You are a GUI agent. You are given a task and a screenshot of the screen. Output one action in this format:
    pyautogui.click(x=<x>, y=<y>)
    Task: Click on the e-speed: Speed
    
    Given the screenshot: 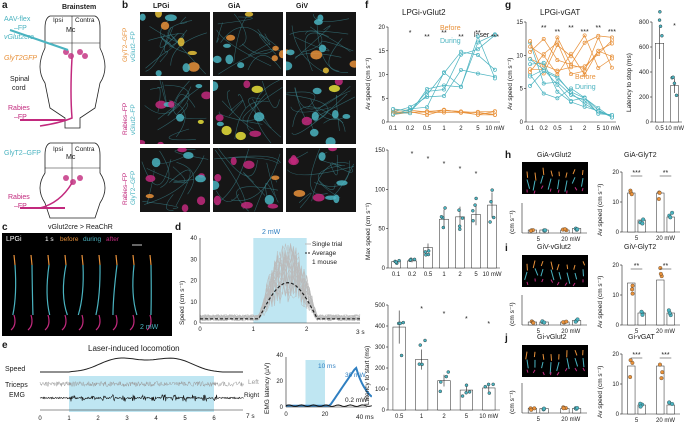 What is the action you would take?
    pyautogui.click(x=15, y=369)
    